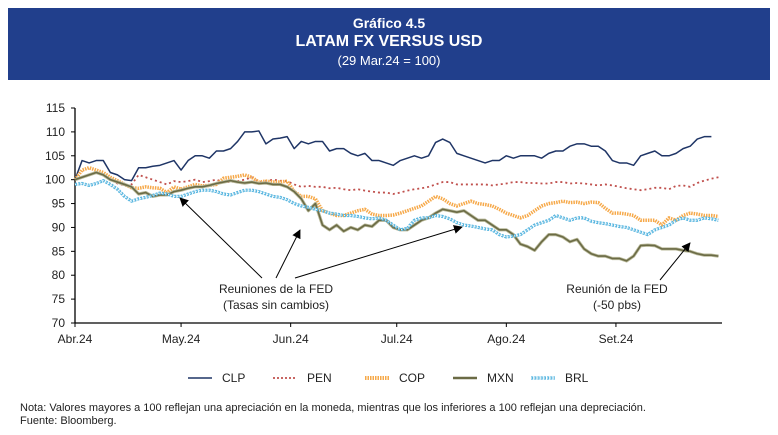 This screenshot has height=435, width=778. I want to click on x-tick-label: Jun.24, so click(291, 339).